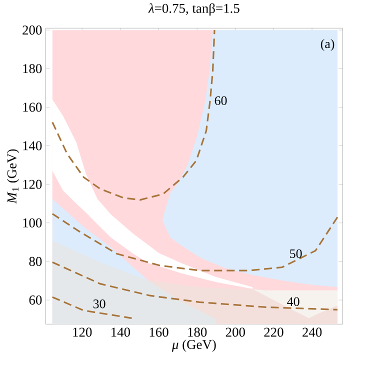  Describe the element at coordinates (197, 332) in the screenshot. I see `x-tick-label: 180` at that location.